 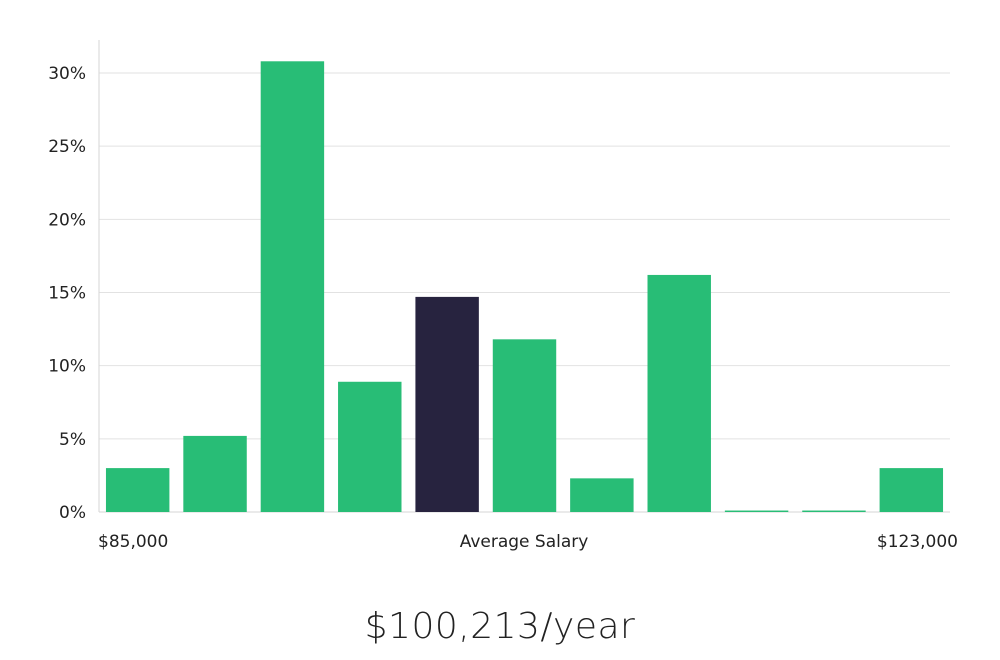 I want to click on x-label-average: Average Salary, so click(x=524, y=542).